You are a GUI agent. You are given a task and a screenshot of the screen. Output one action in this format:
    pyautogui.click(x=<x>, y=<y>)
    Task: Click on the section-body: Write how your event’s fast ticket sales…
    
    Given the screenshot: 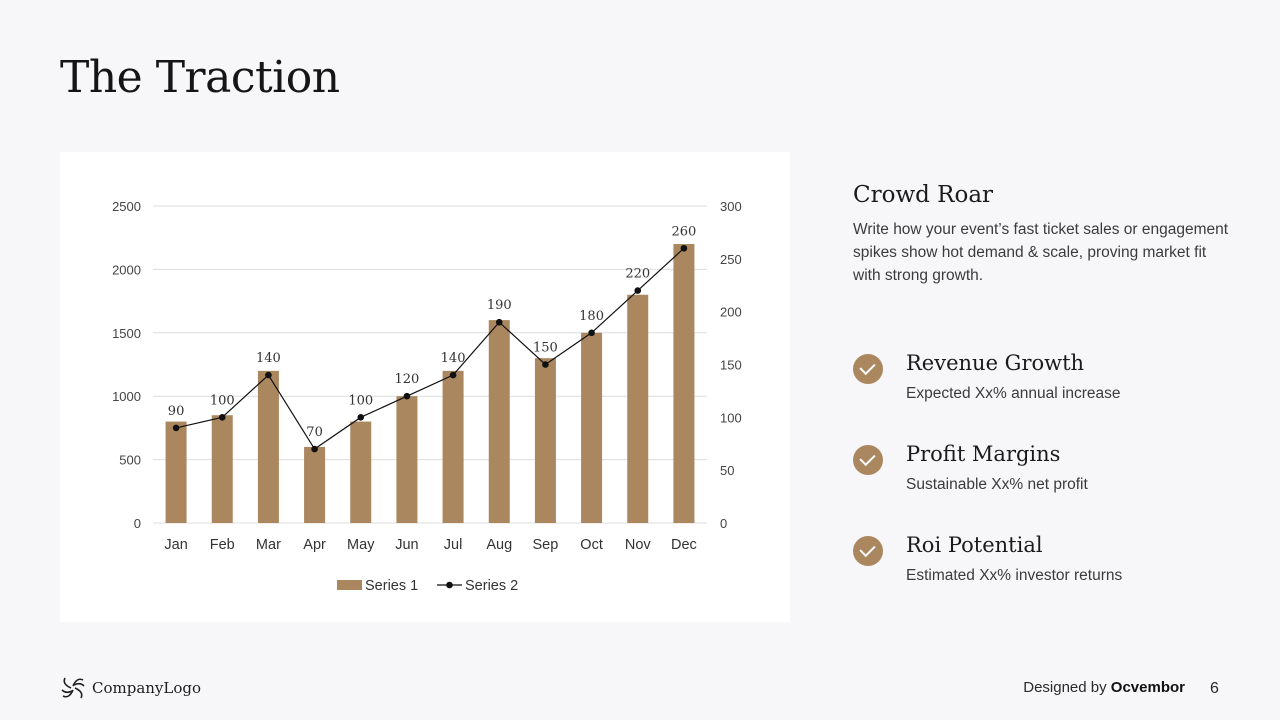 What is the action you would take?
    pyautogui.click(x=1041, y=252)
    